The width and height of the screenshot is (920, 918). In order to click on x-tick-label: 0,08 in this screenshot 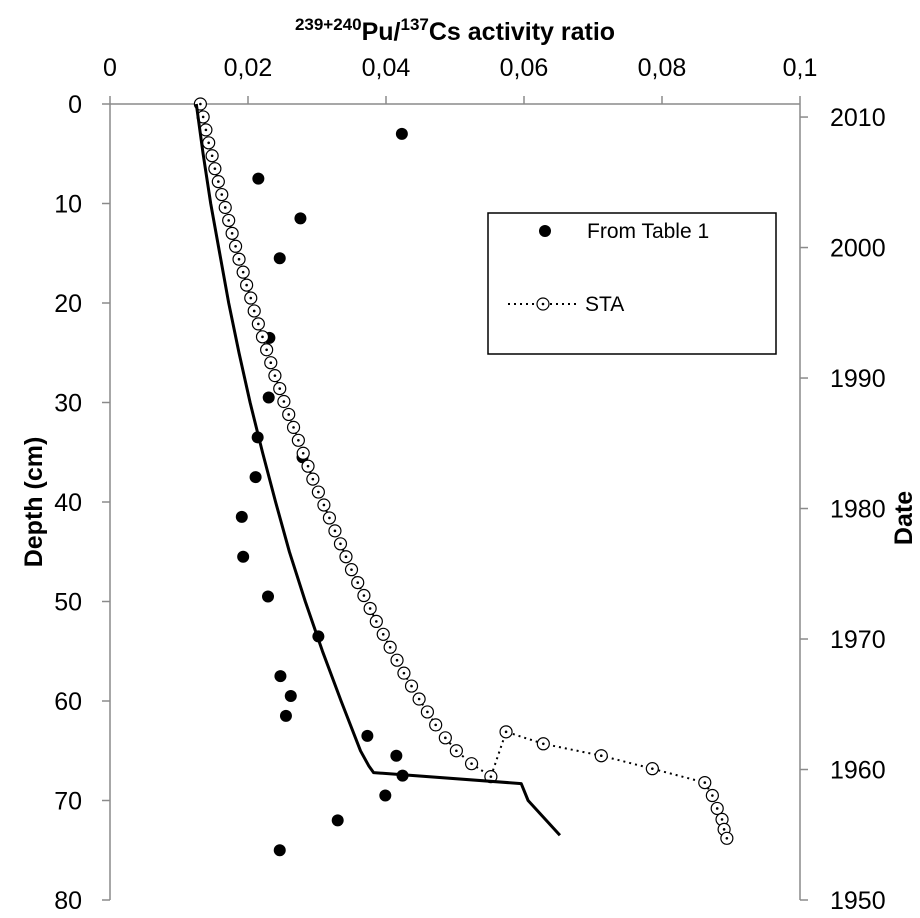, I will do `click(662, 68)`.